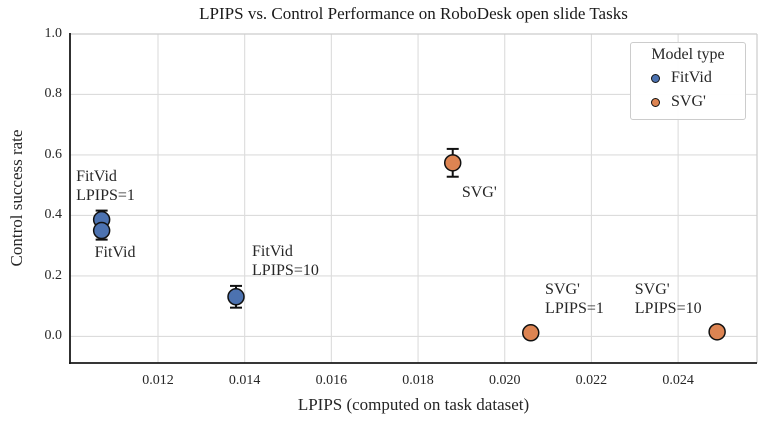 This screenshot has width=762, height=433. What do you see at coordinates (53, 154) in the screenshot?
I see `y-tick-label-0.6: 0.6` at bounding box center [53, 154].